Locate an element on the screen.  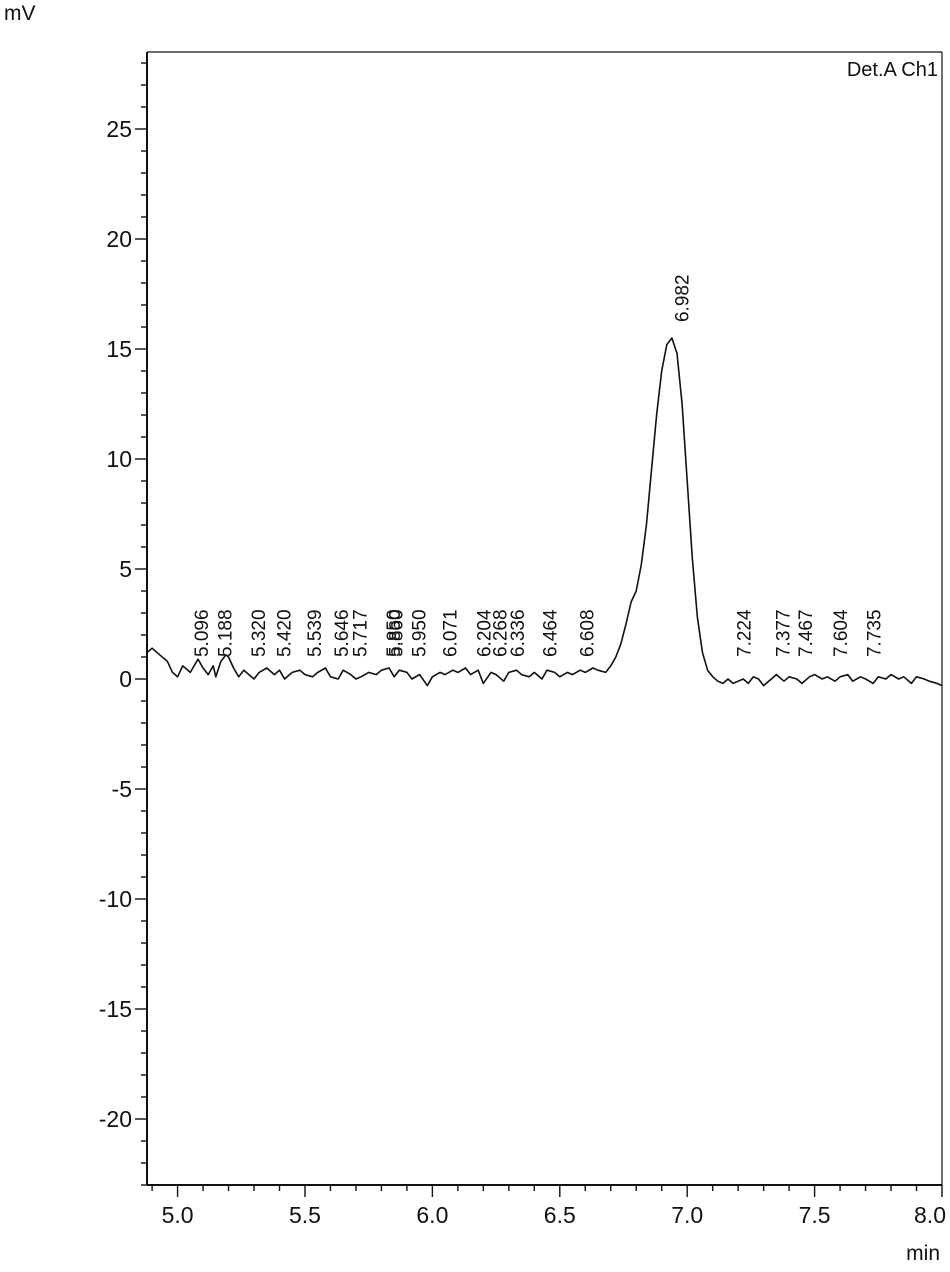
x-axis-unit: min is located at coordinates (923, 1253).